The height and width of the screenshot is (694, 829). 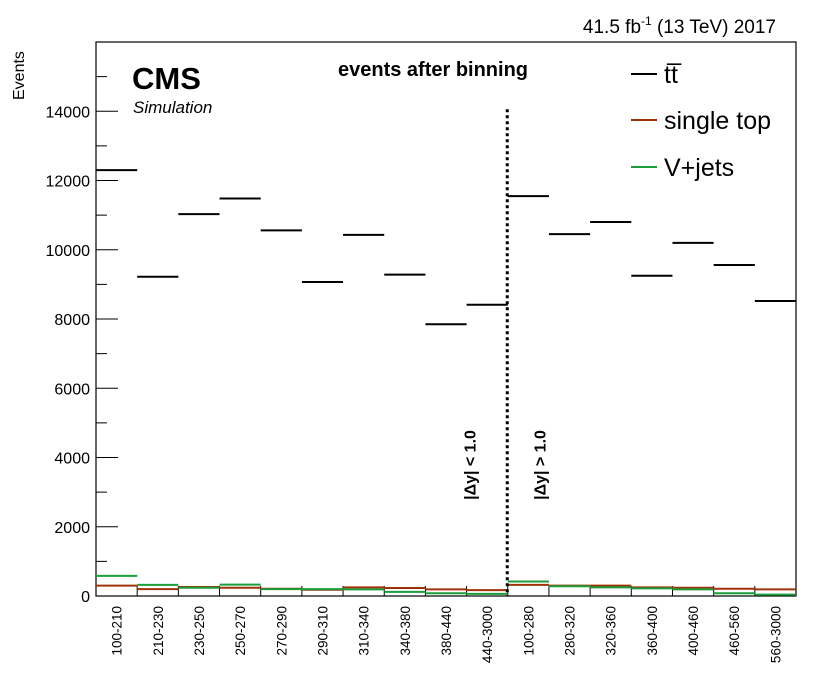 I want to click on region-labels: |Δy| < 1.0 |Δy| > 1.0, so click(x=505, y=465).